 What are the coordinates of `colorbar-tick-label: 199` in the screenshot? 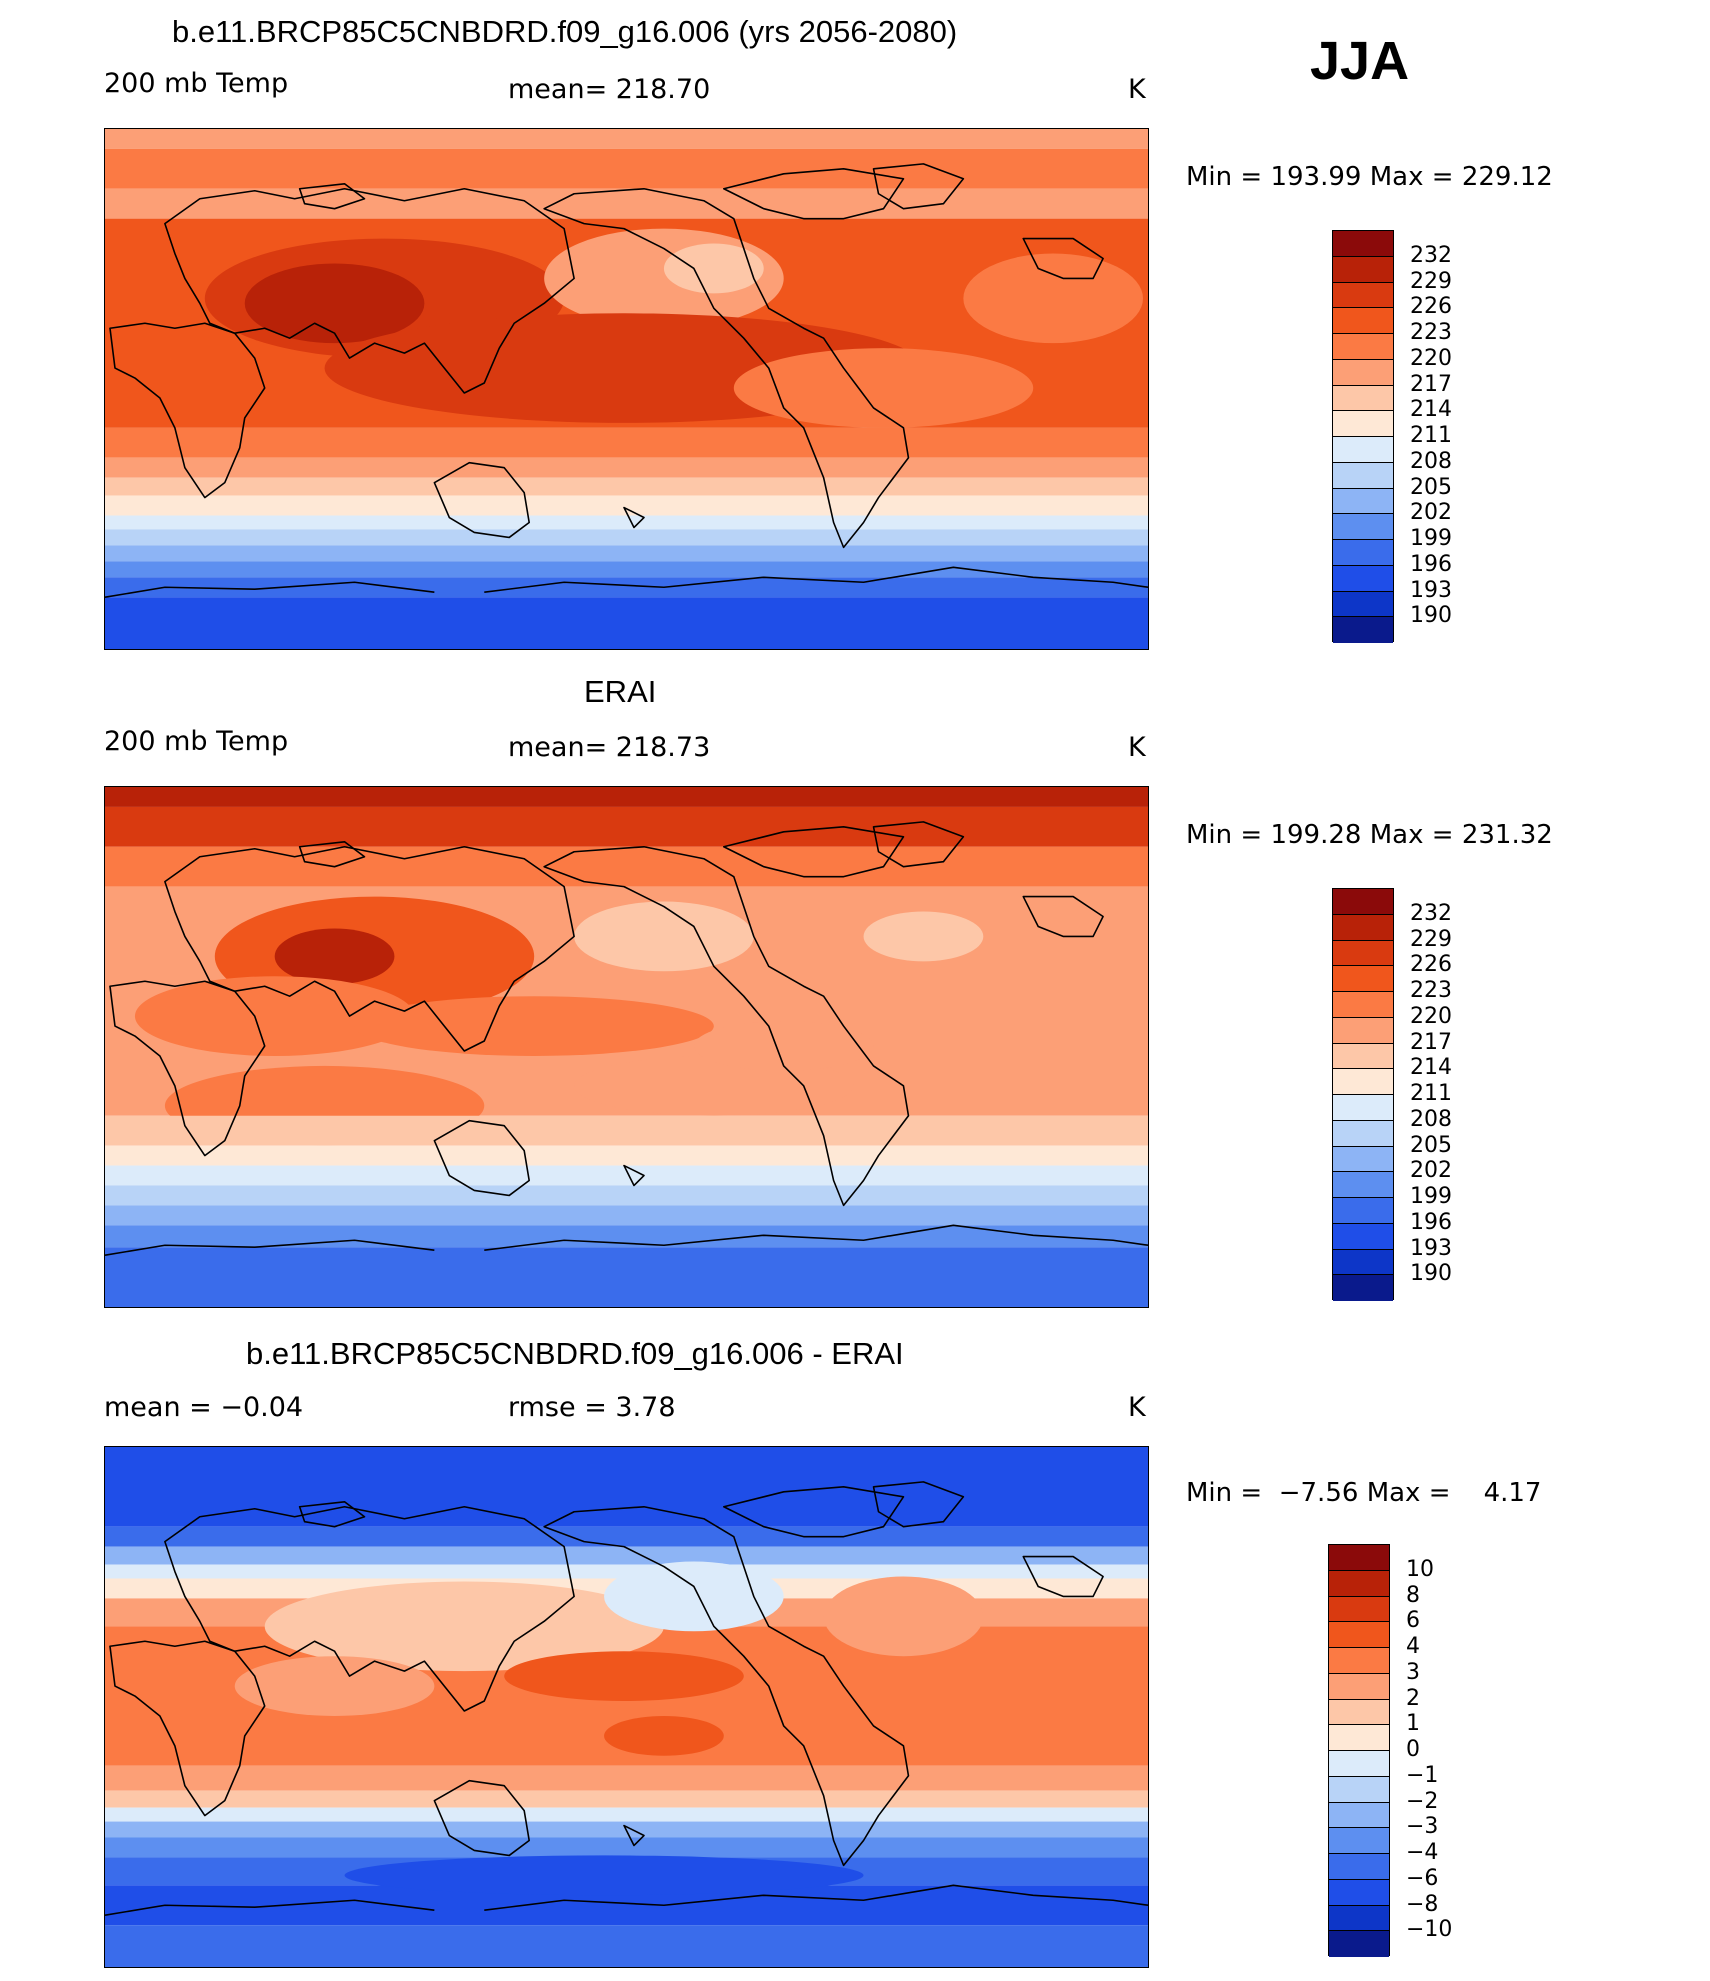 It's located at (1431, 538).